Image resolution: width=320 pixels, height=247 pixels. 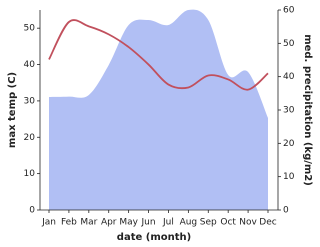 I want to click on x-tick-label: Apr, so click(x=109, y=223).